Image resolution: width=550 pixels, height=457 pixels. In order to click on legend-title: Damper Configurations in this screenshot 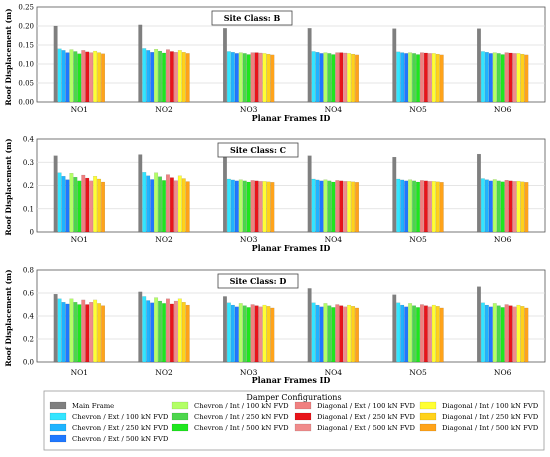, I will do `click(293, 397)`.